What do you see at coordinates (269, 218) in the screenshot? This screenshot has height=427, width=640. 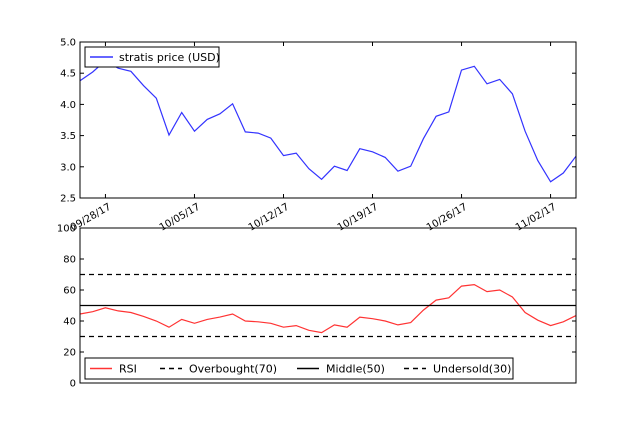 I see `price-x-tick-label: 10/12/17` at bounding box center [269, 218].